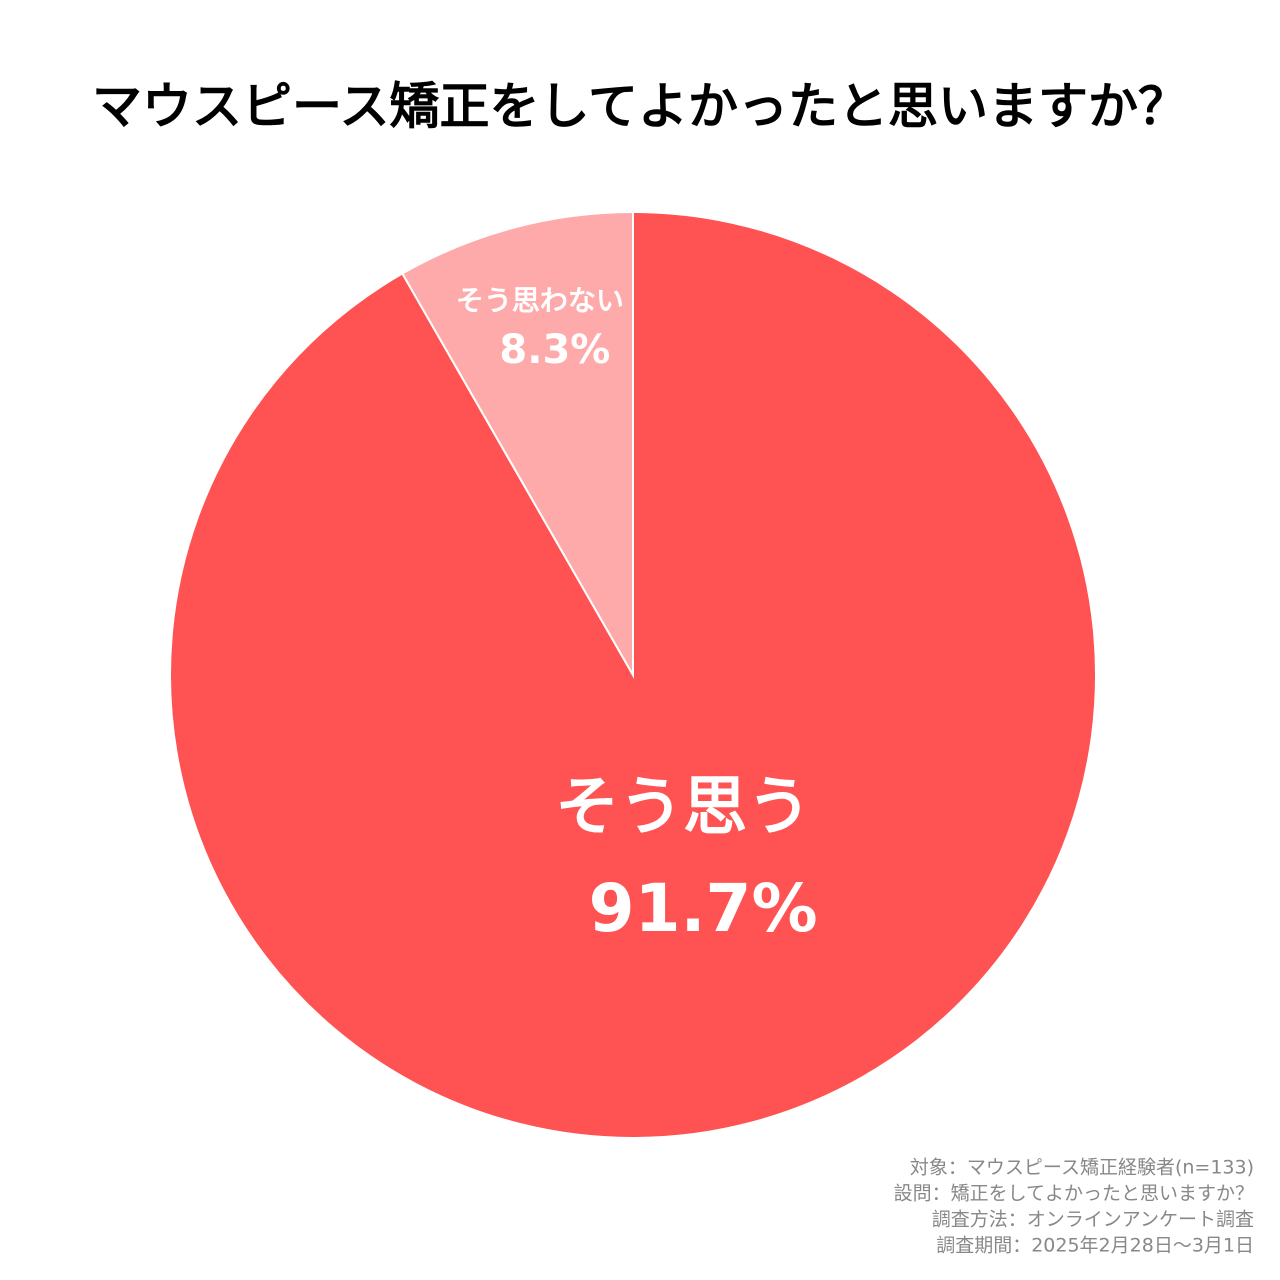  What do you see at coordinates (554, 350) in the screenshot?
I see `slice-value-label: 8.3%` at bounding box center [554, 350].